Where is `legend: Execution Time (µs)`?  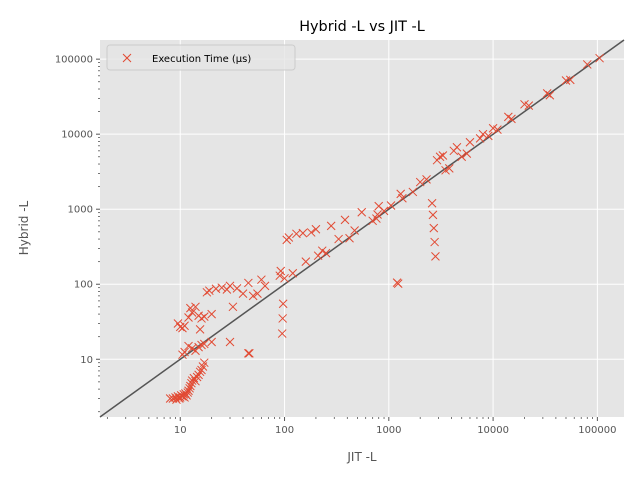 legend: Execution Time (µs) is located at coordinates (201, 57).